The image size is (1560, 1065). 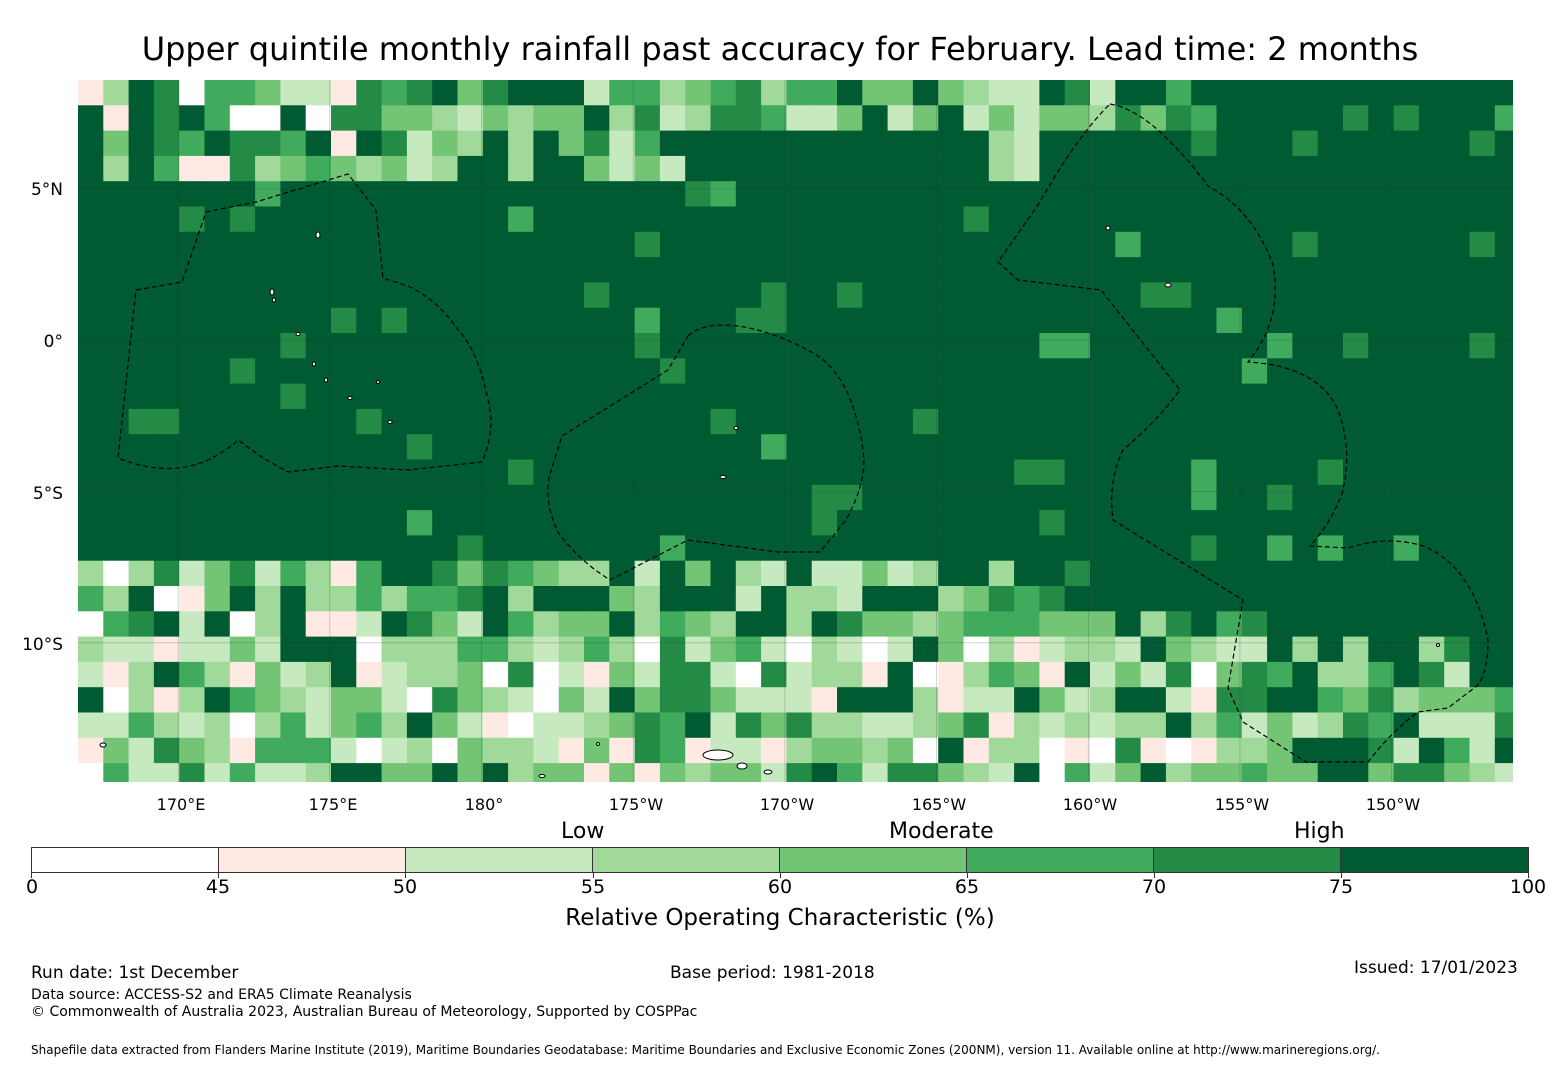 I want to click on colorbar-tick-45: 45, so click(x=218, y=887).